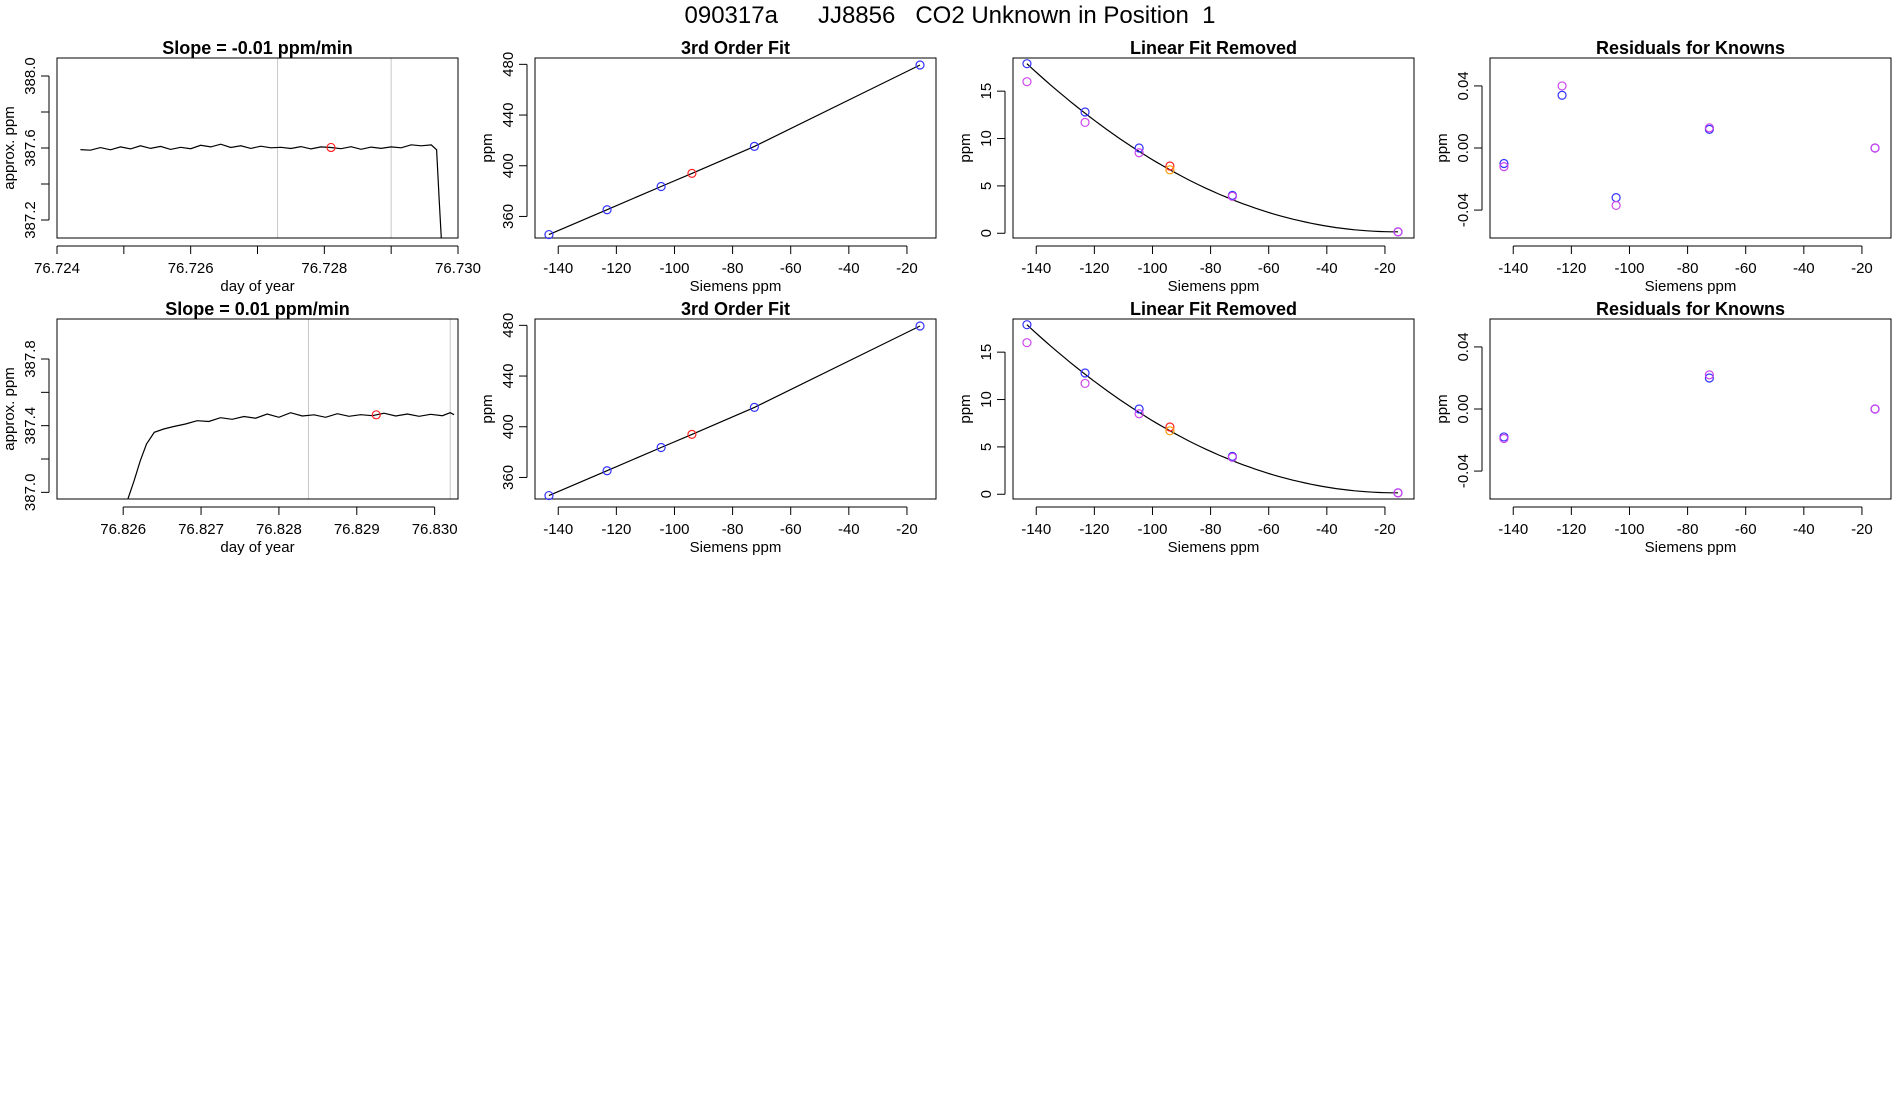  What do you see at coordinates (986, 399) in the screenshot?
I see `y-tick-label: 10` at bounding box center [986, 399].